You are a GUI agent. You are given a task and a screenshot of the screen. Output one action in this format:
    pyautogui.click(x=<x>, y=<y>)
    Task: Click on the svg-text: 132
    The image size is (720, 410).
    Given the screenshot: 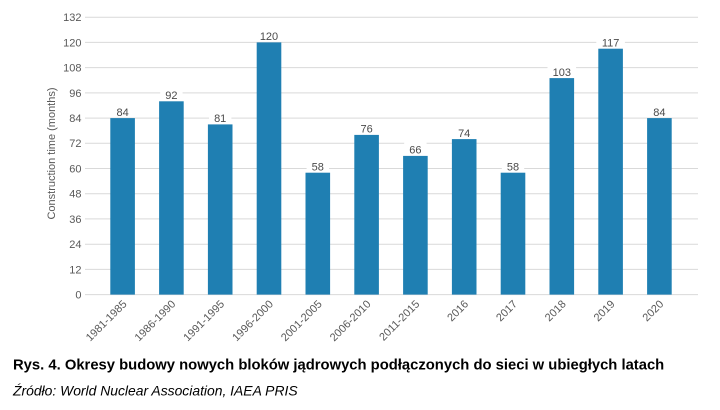 What is the action you would take?
    pyautogui.click(x=72, y=18)
    